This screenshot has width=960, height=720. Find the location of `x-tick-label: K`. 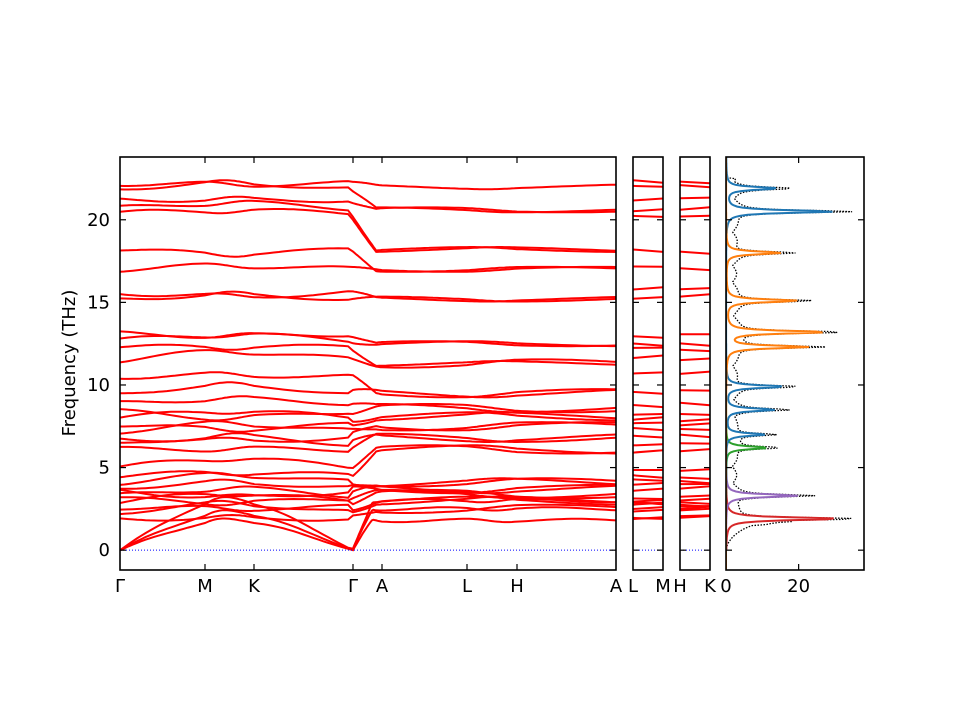

x-tick-label: K is located at coordinates (710, 586).